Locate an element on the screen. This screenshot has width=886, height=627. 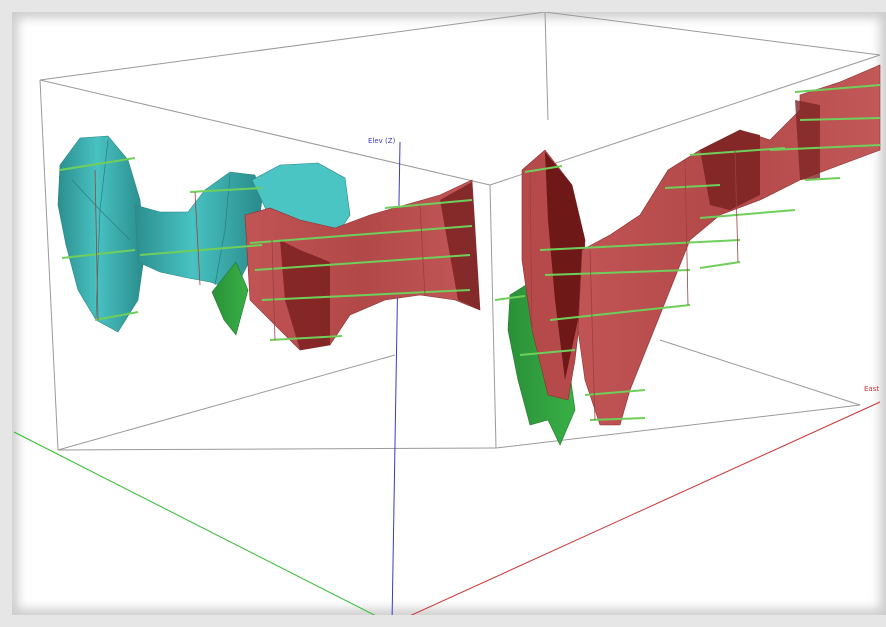
red-spike-shadow is located at coordinates (565, 266).